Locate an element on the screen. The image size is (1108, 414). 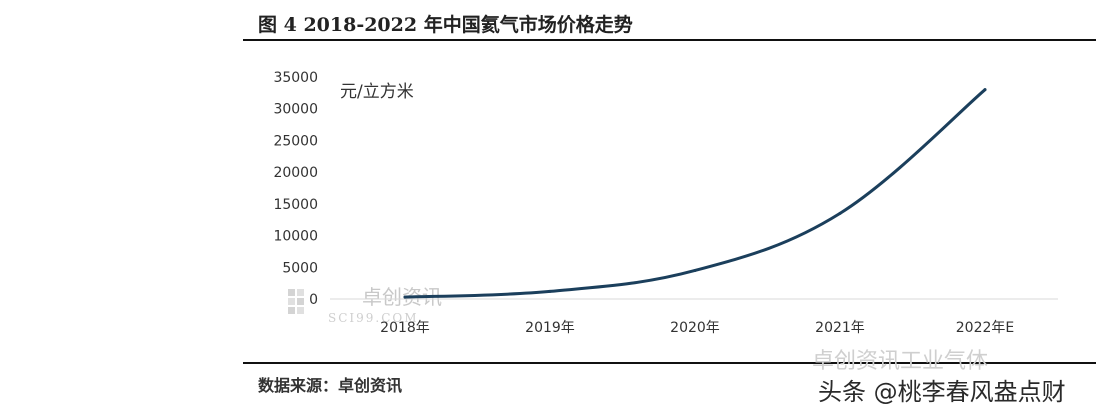
x-tick-label: 2018年 is located at coordinates (405, 328).